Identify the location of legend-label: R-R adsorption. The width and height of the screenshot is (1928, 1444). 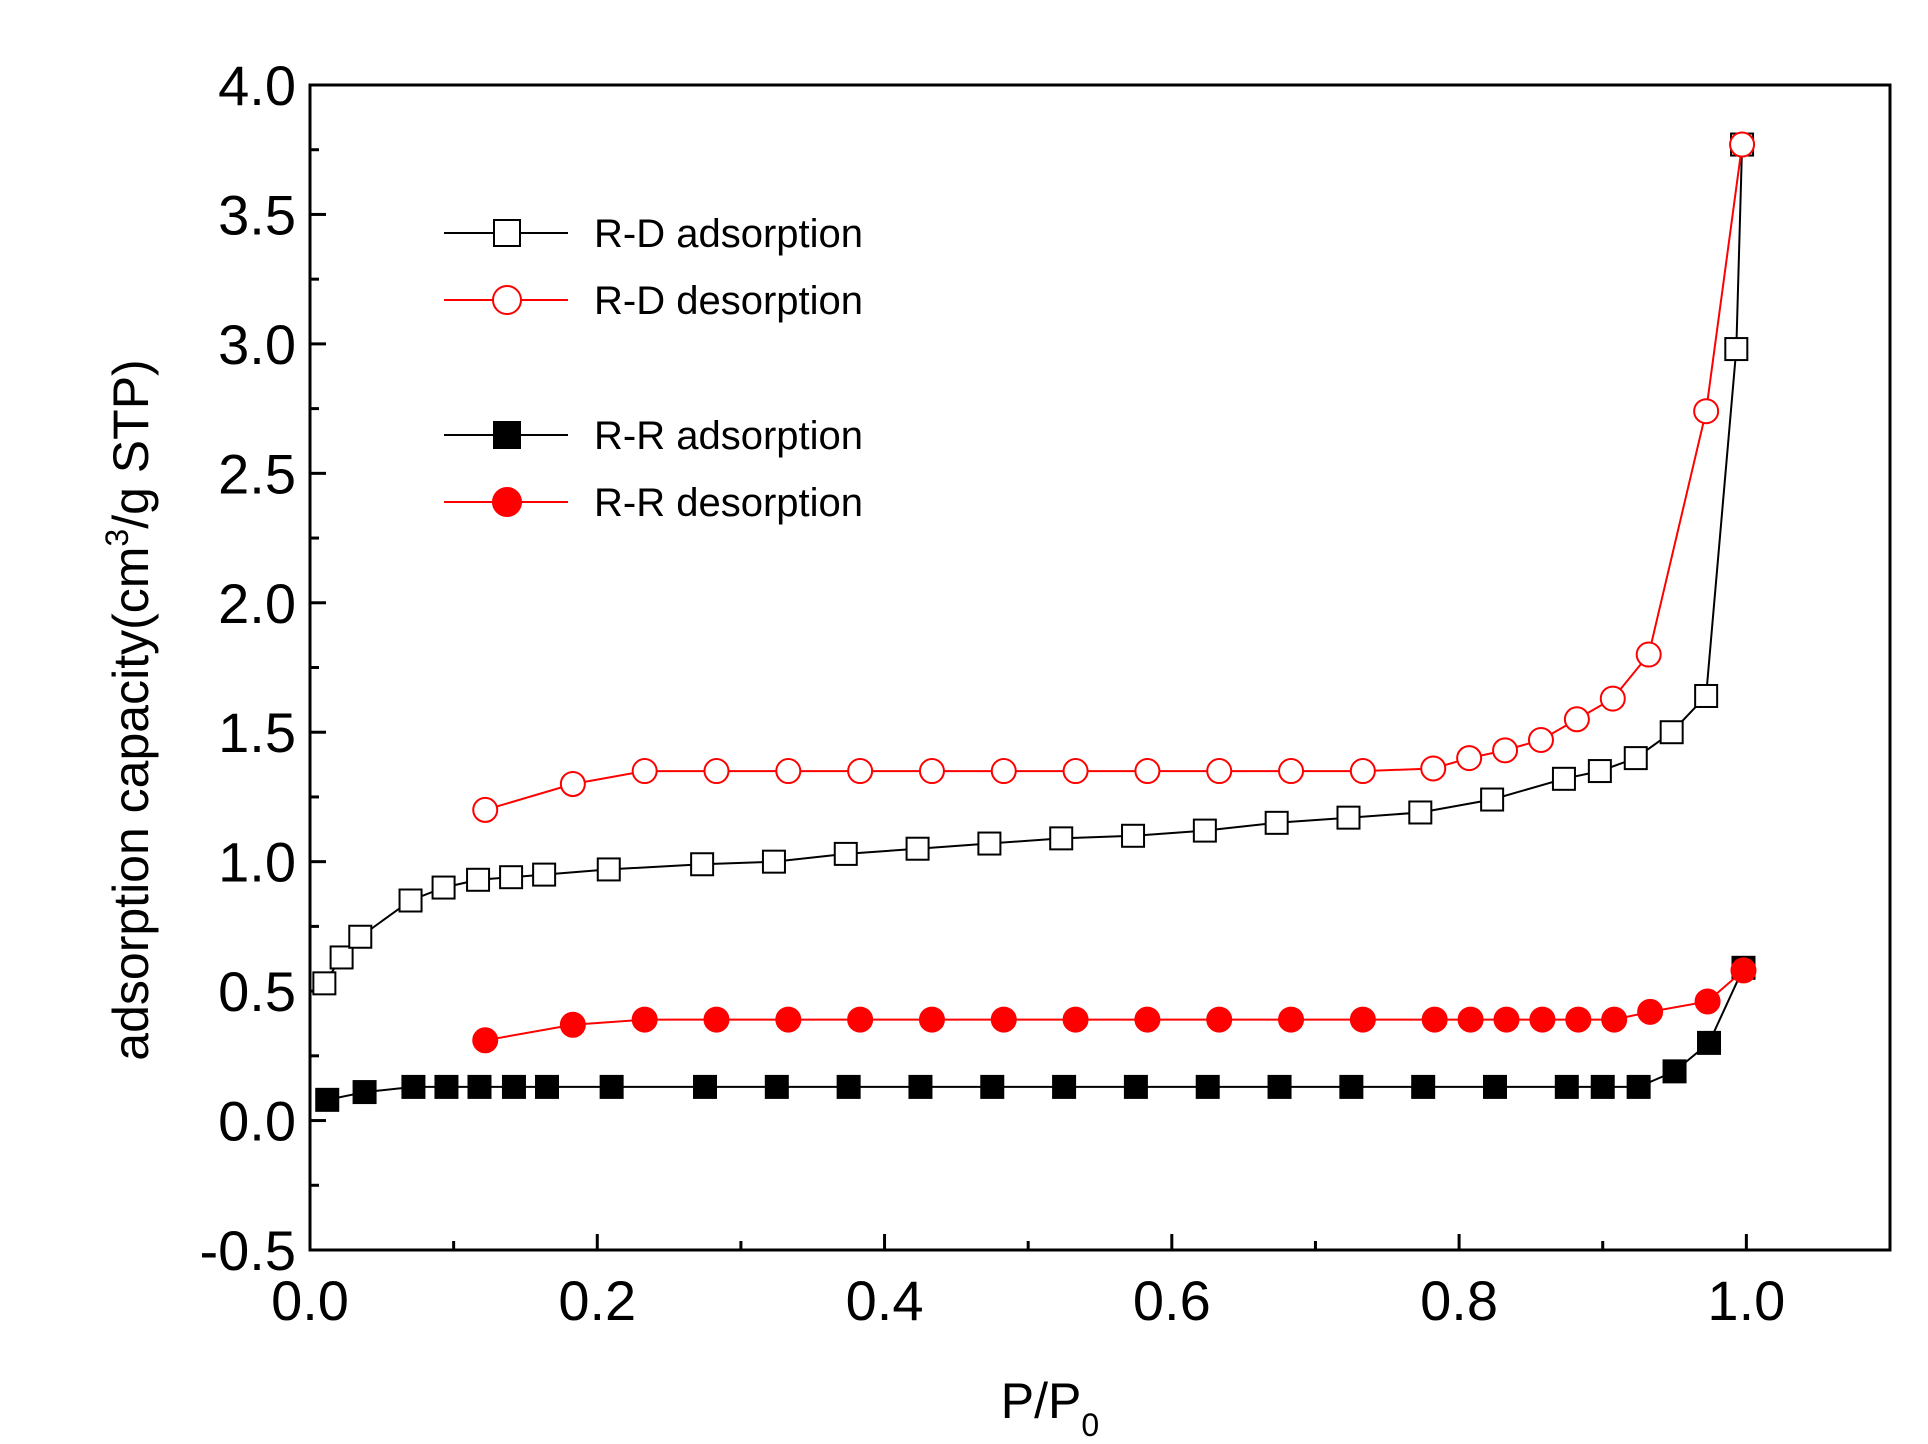
(728, 436).